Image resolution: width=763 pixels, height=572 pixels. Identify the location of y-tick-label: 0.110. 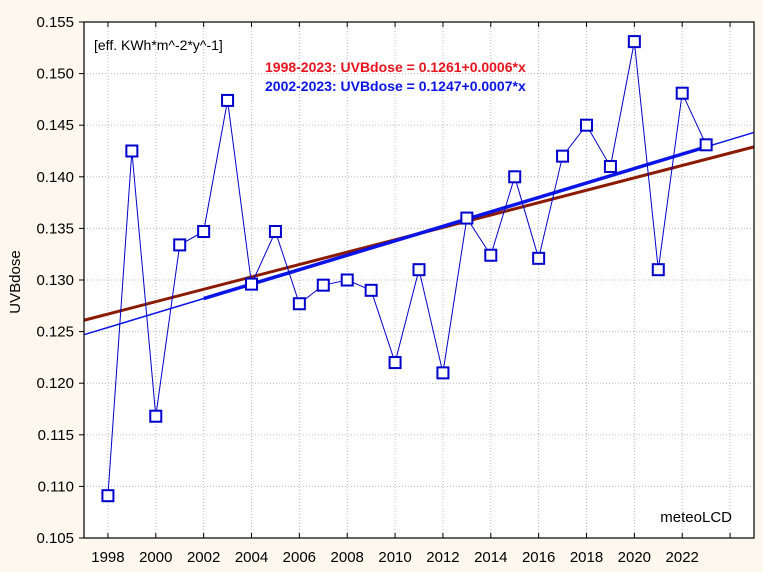
(56, 486).